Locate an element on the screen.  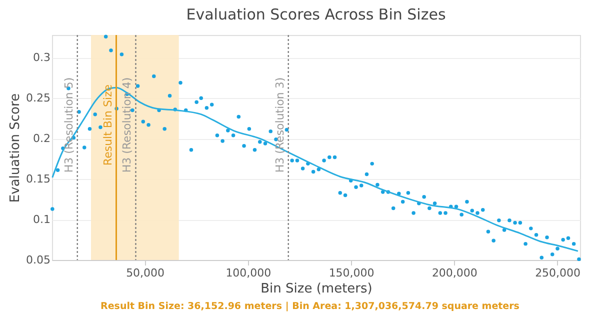
x-tick-label: 50,000 is located at coordinates (145, 273).